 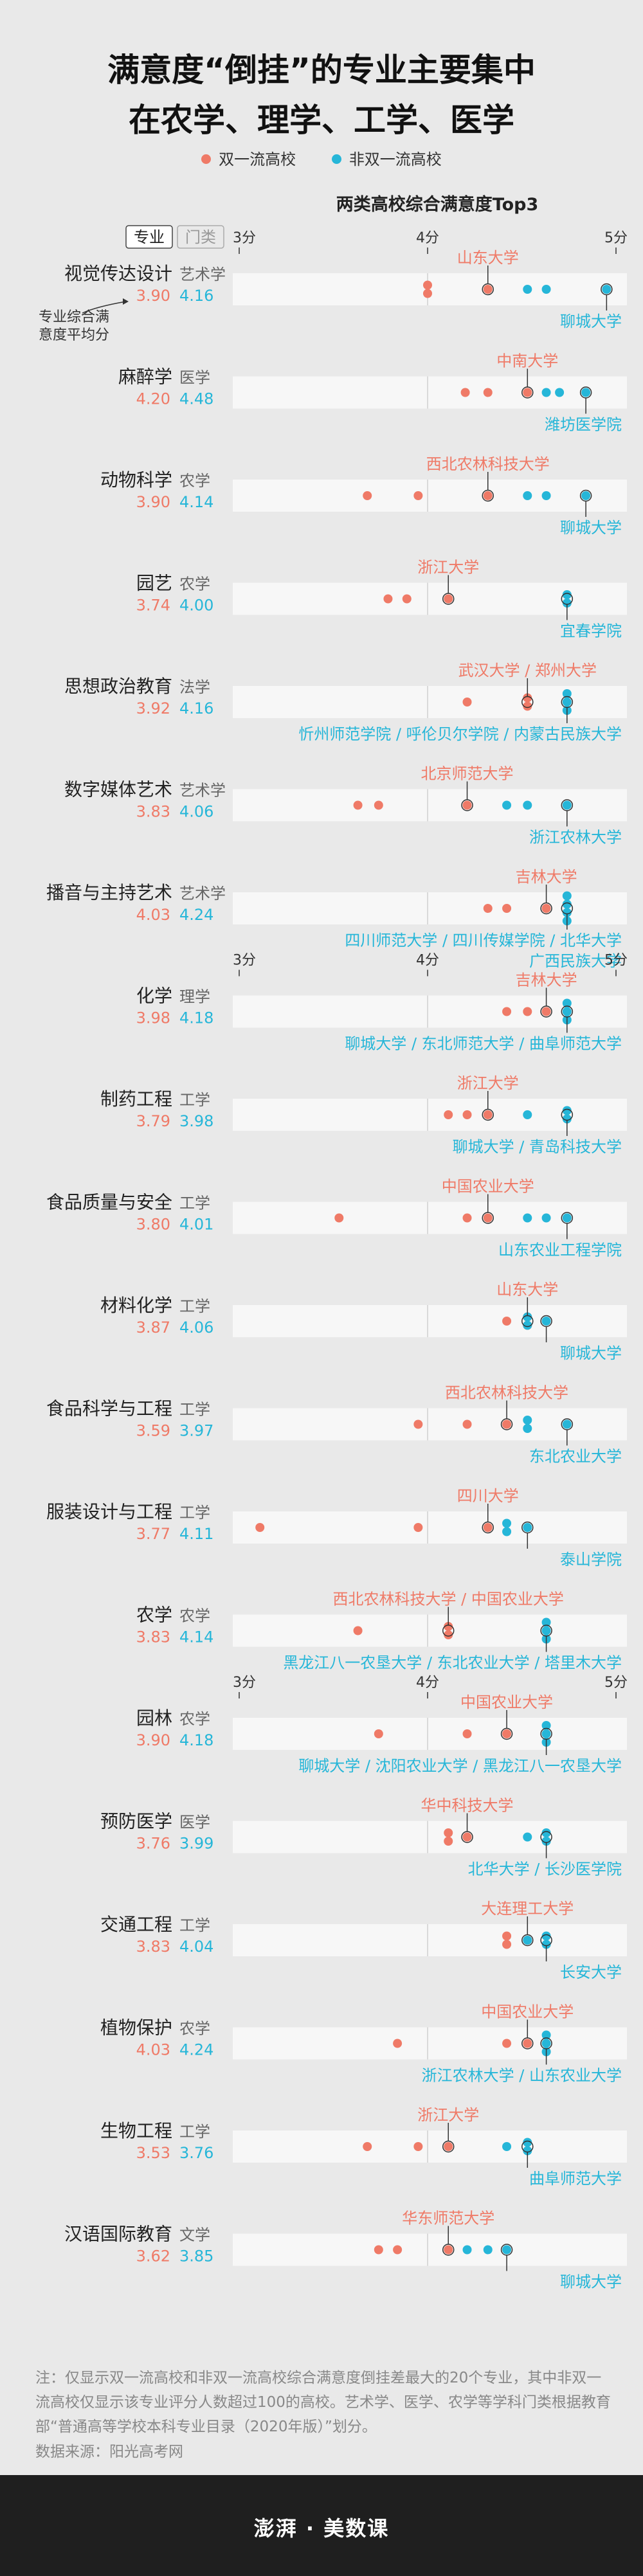 I want to click on major-avg-shuang: 3.76, so click(x=153, y=1844).